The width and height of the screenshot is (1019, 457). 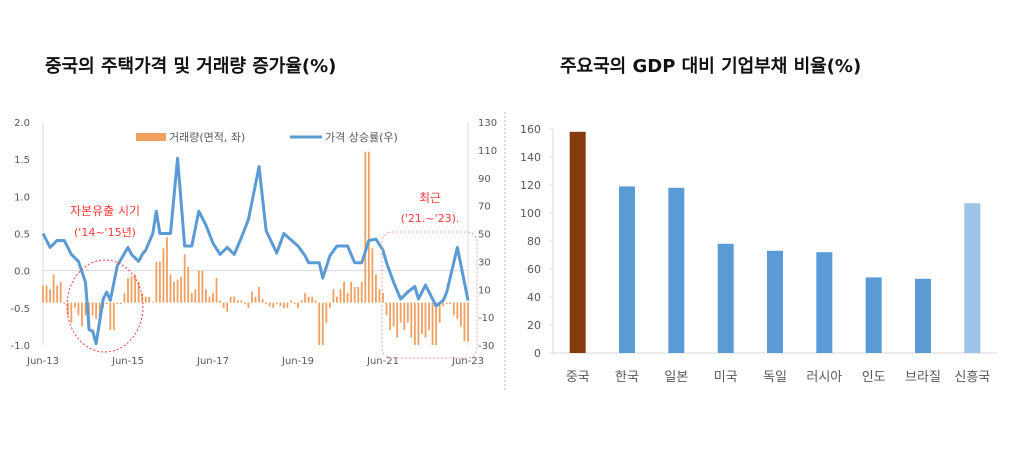 What do you see at coordinates (20, 309) in the screenshot?
I see `left-y-tick: -0.5` at bounding box center [20, 309].